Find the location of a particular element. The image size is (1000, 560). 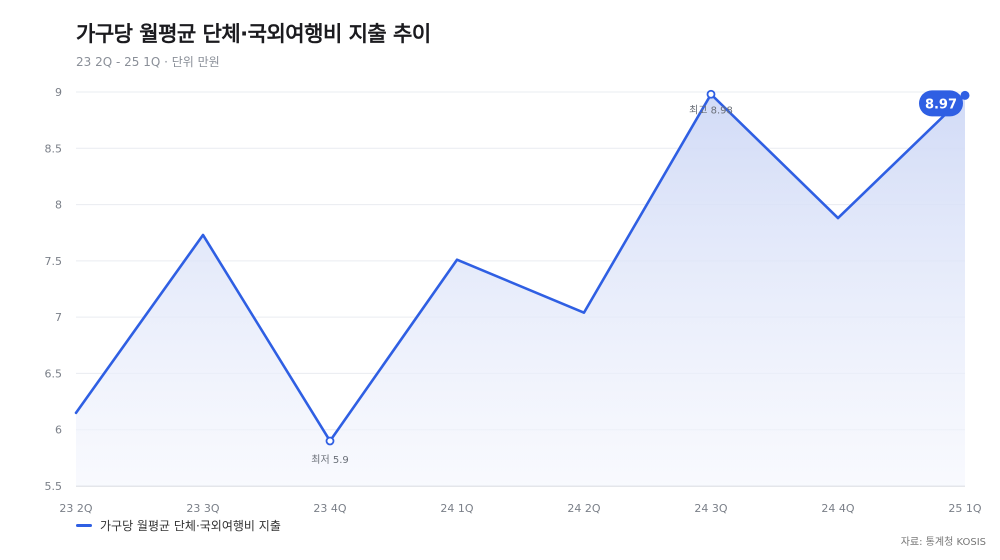

legend: 가구당 월평균 단체·국외여행비 지출 is located at coordinates (178, 525).